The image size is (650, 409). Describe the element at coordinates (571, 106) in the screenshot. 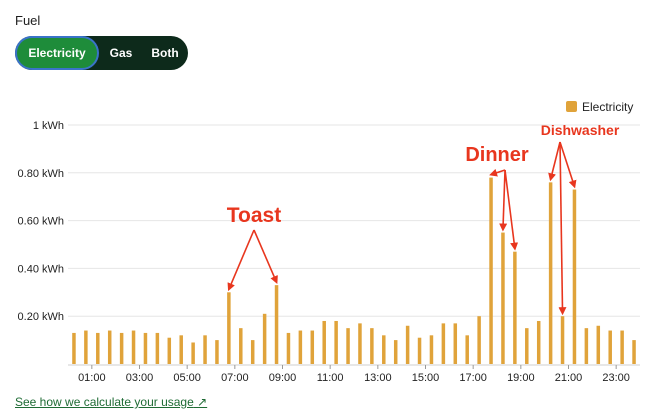

I see `legend-swatch` at that location.